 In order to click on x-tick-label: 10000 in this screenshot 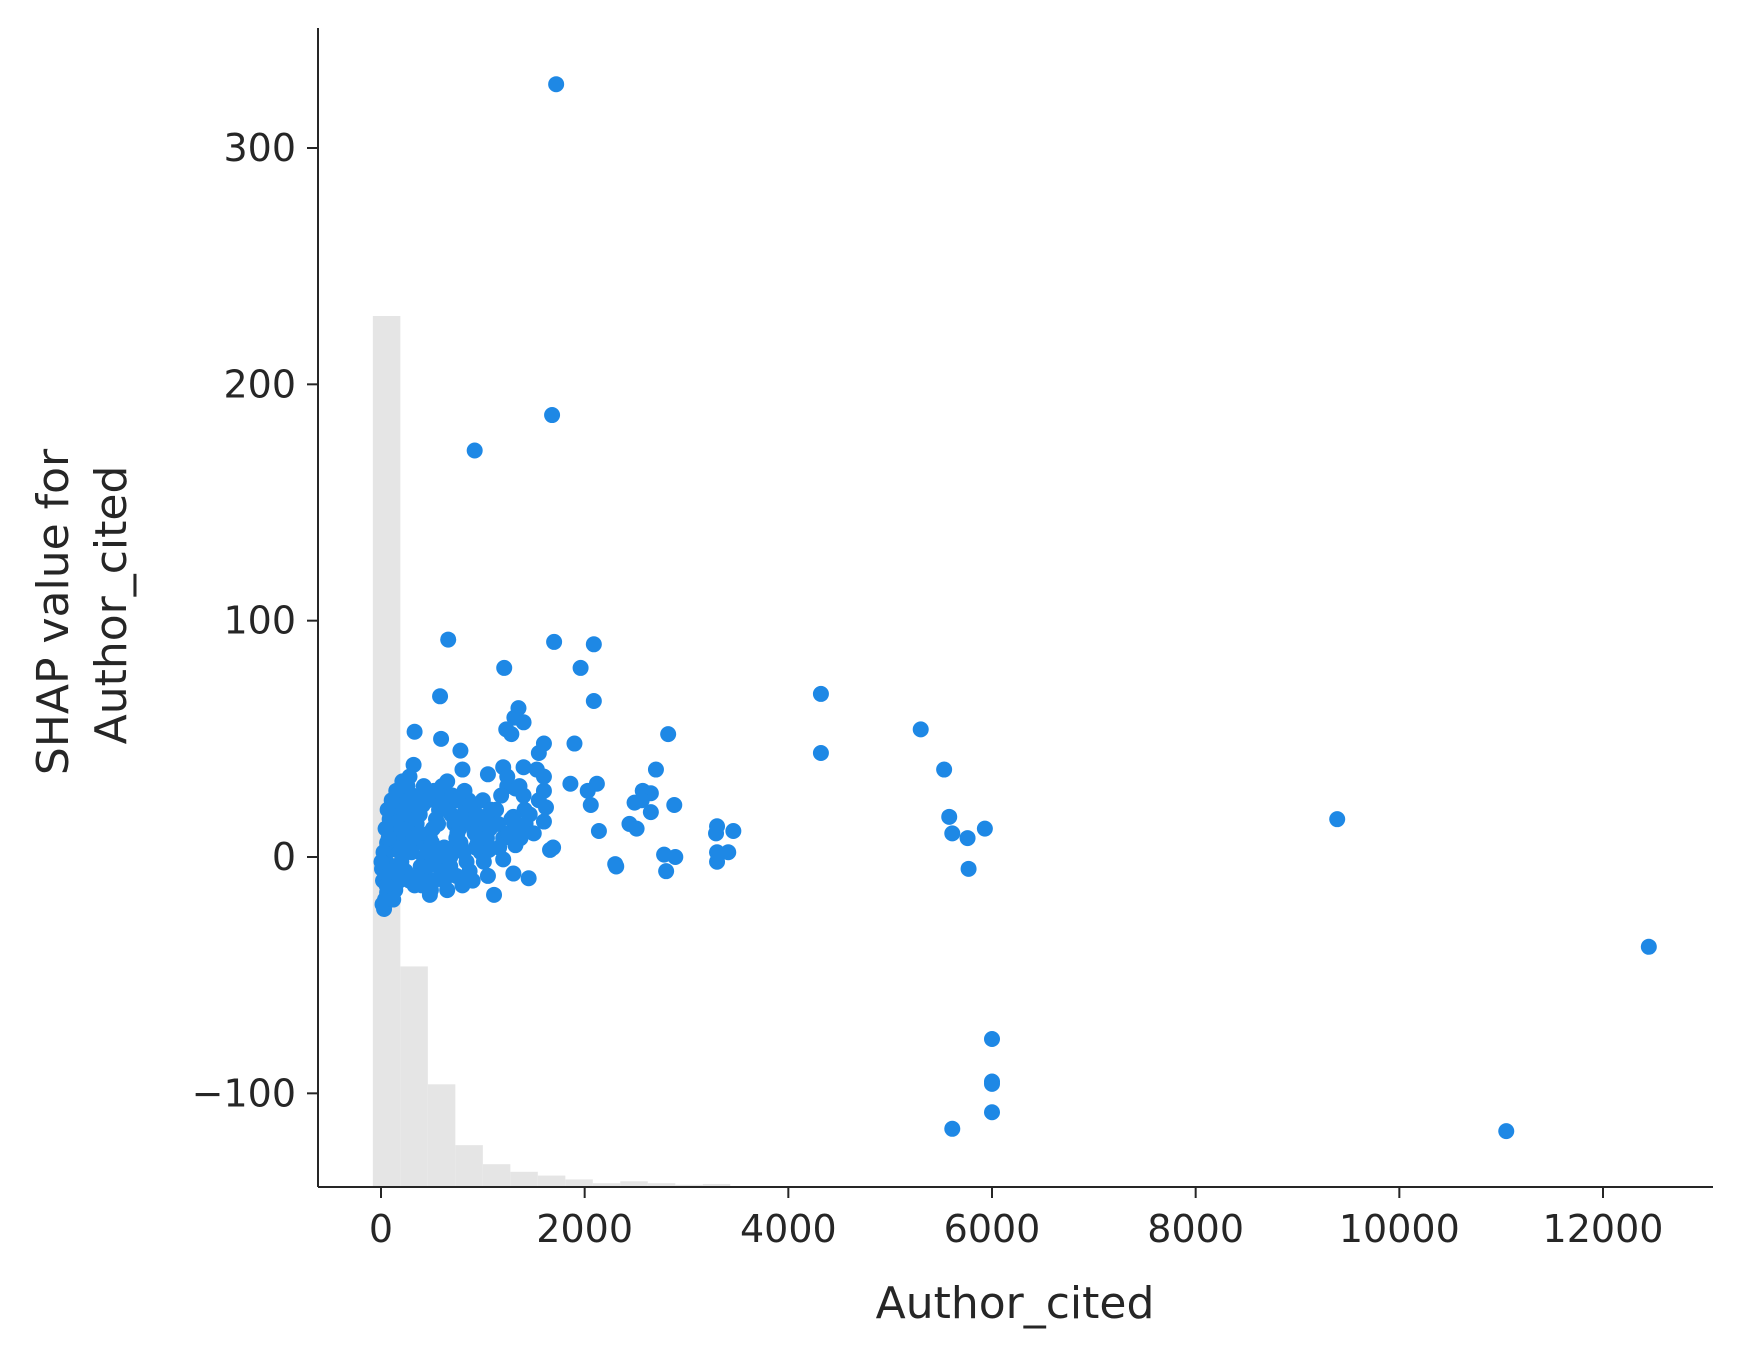, I will do `click(1399, 1229)`.